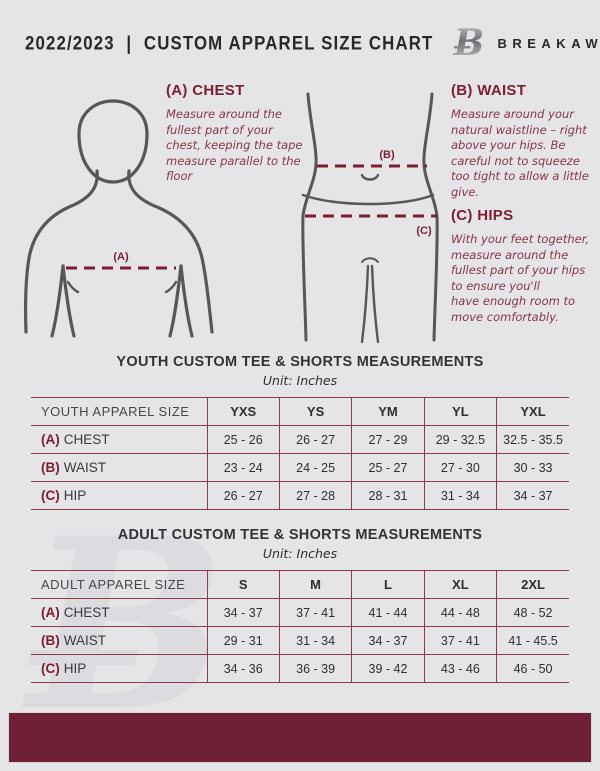 The height and width of the screenshot is (771, 600). What do you see at coordinates (532, 612) in the screenshot?
I see `cell: 48 - 52` at bounding box center [532, 612].